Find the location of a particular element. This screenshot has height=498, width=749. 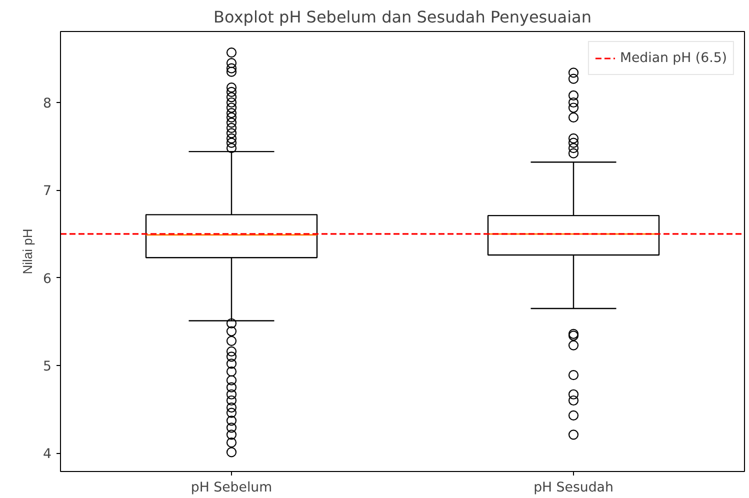

y-tick-label: 7 is located at coordinates (47, 192).